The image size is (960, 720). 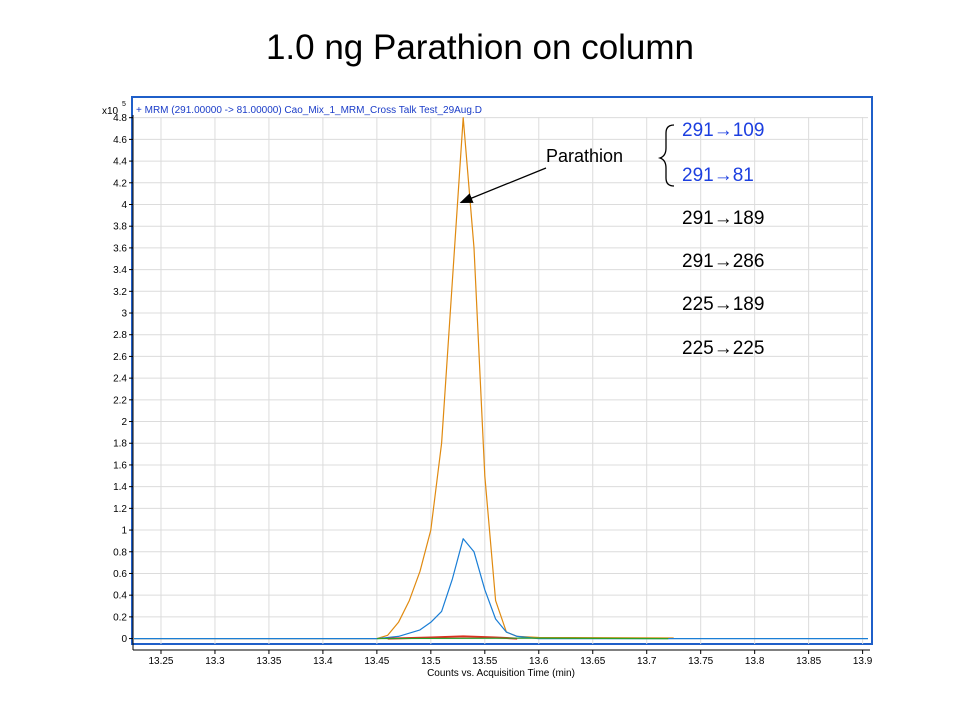 What do you see at coordinates (120, 552) in the screenshot?
I see `y-tick-label: 0.8` at bounding box center [120, 552].